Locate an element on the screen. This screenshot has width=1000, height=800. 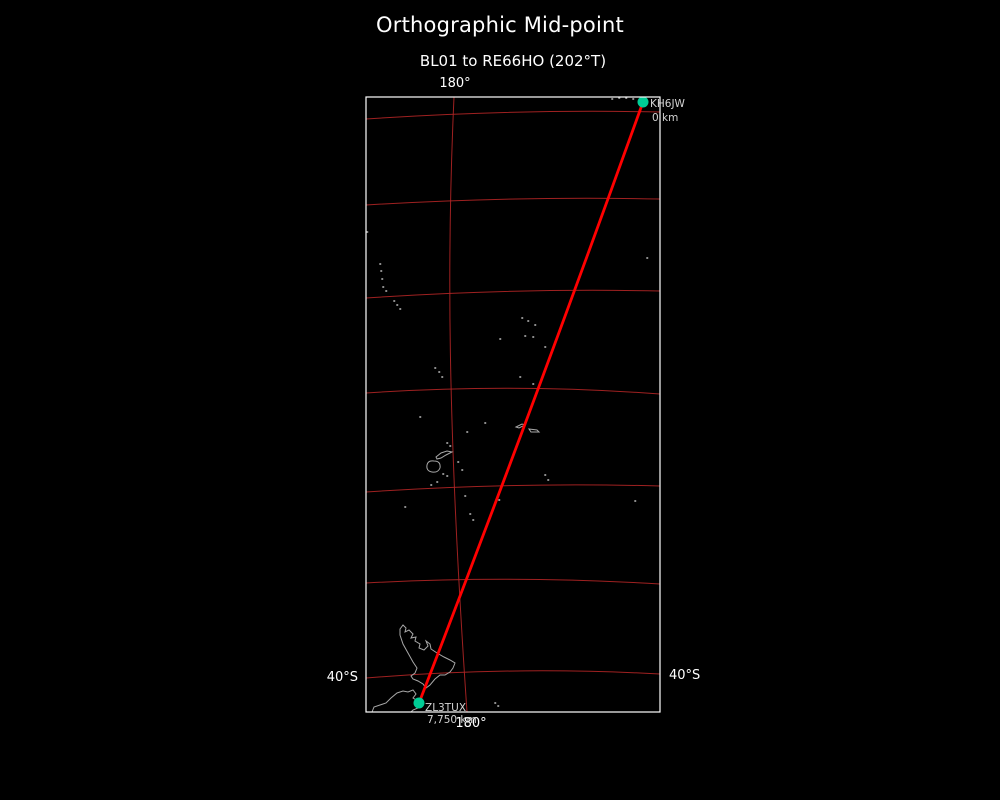
figure-title: Orthographic Mid-point is located at coordinates (500, 25).